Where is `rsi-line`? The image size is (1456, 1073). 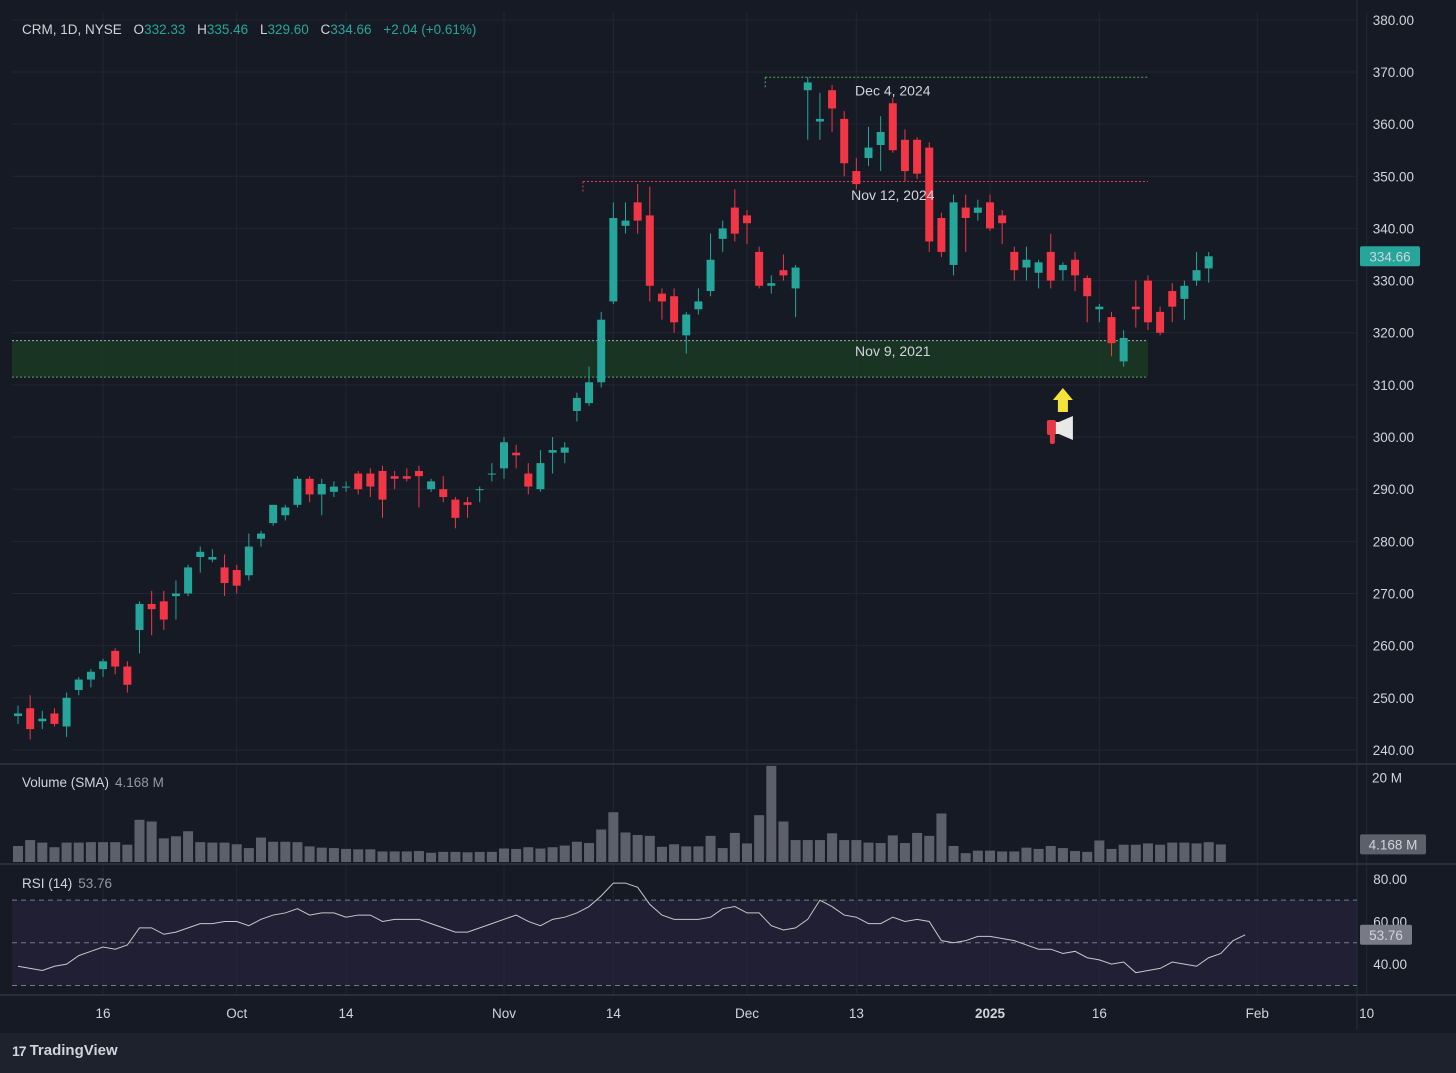
rsi-line is located at coordinates (631, 928).